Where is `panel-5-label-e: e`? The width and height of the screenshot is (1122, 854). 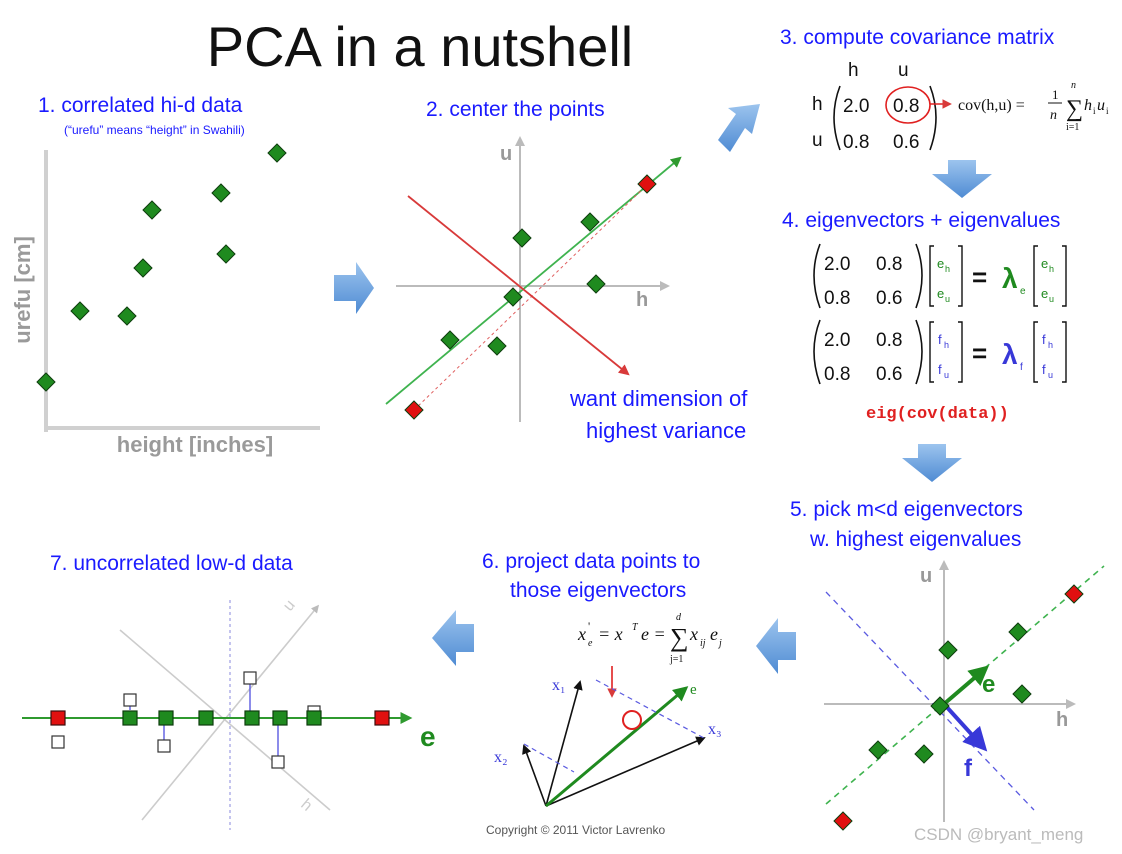
panel-5-label-e: e is located at coordinates (988, 684).